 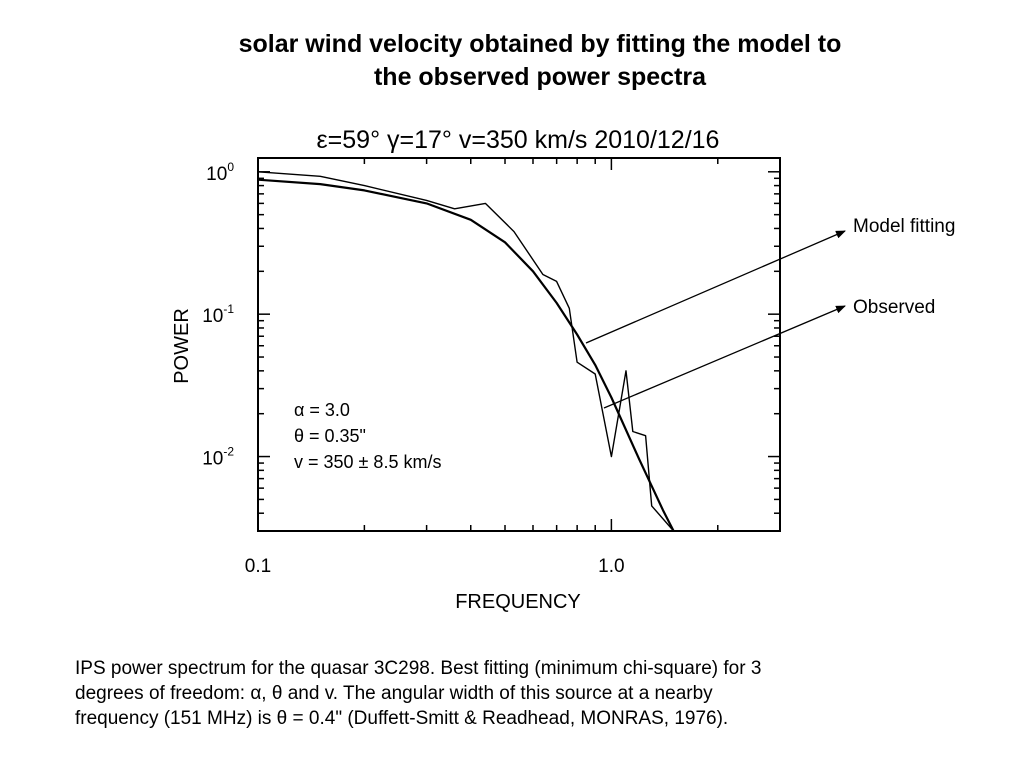 I want to click on model-fitting-label: Model fitting, so click(x=904, y=226).